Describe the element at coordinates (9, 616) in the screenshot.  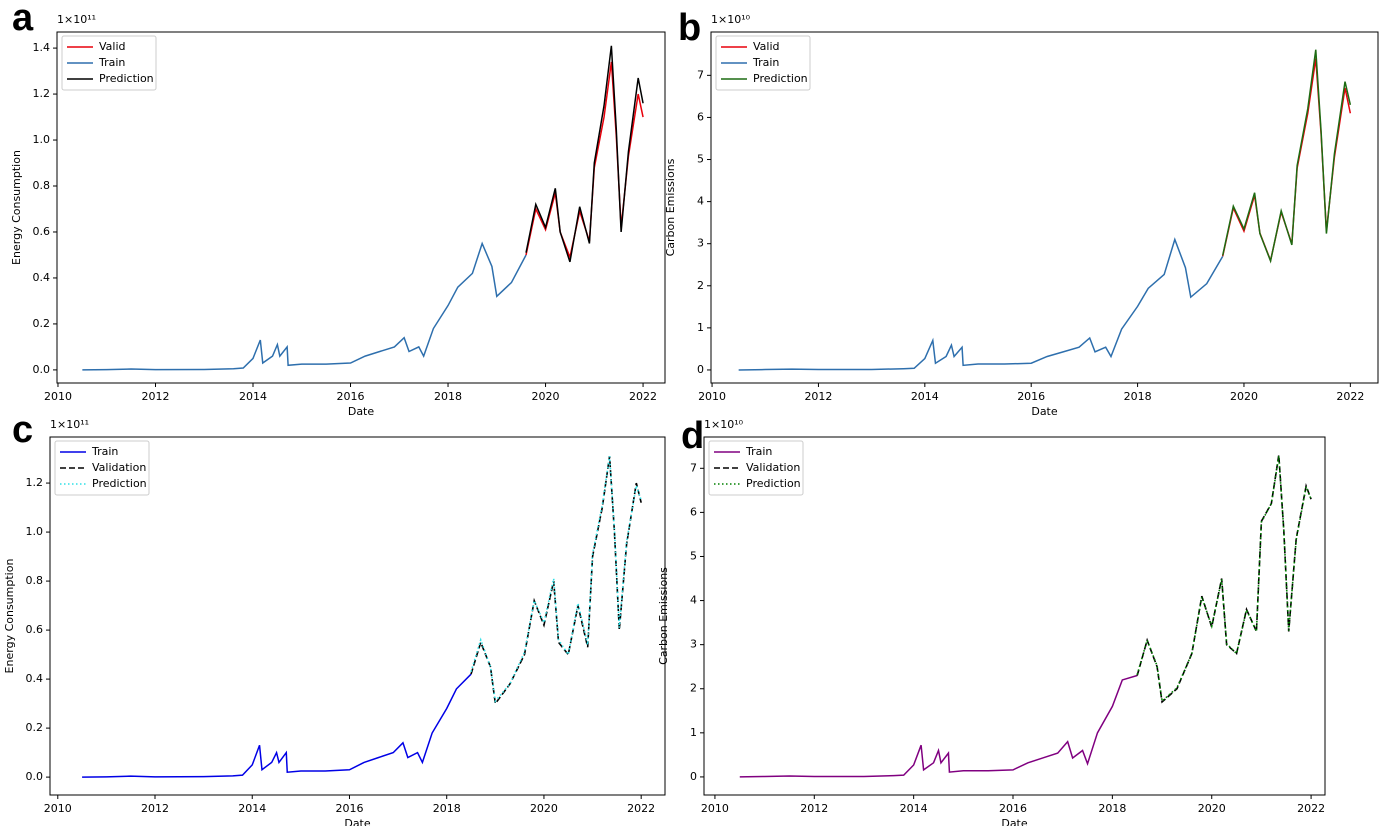
I see `y-axis-label: Energy Consumption` at that location.